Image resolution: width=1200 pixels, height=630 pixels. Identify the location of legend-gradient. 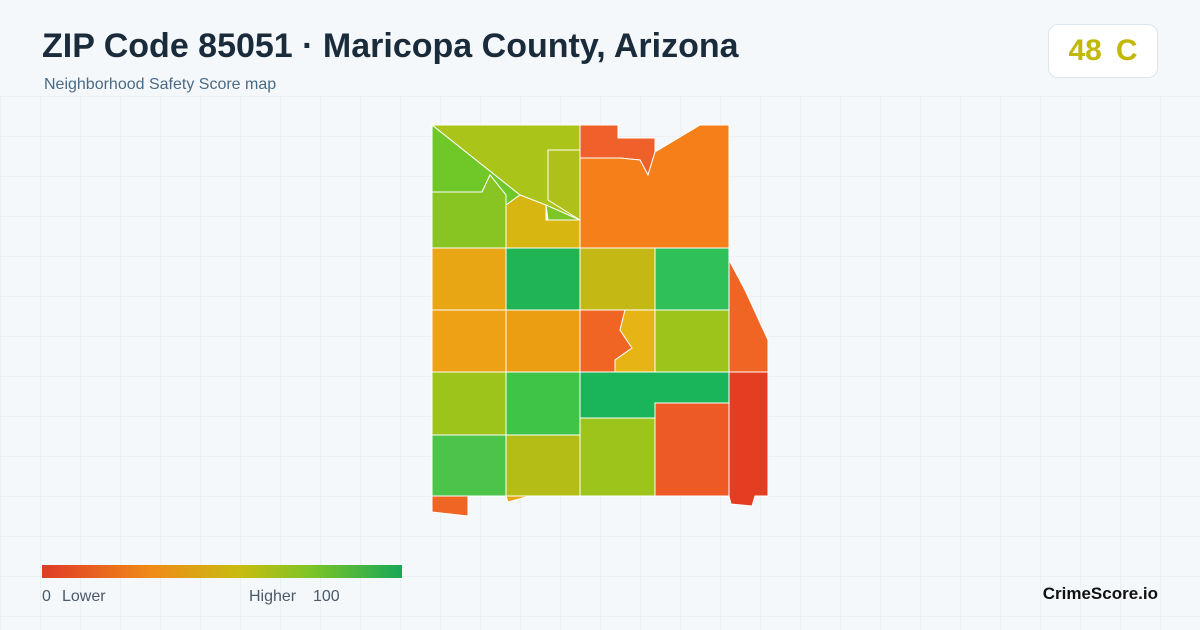
(222, 571).